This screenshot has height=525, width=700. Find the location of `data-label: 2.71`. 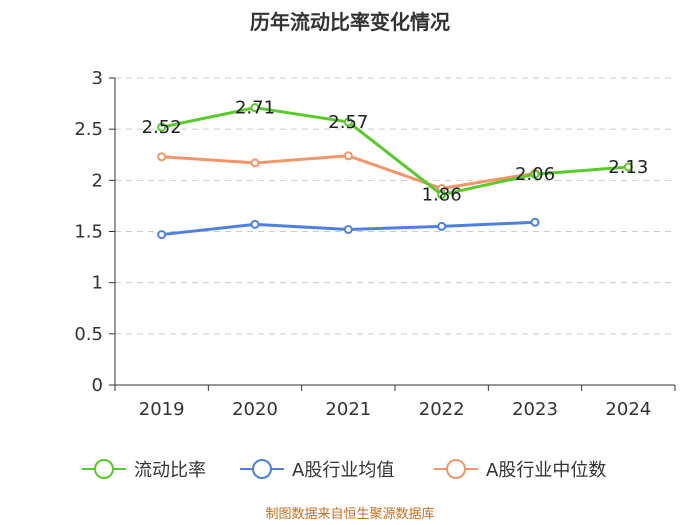

data-label: 2.71 is located at coordinates (255, 108).